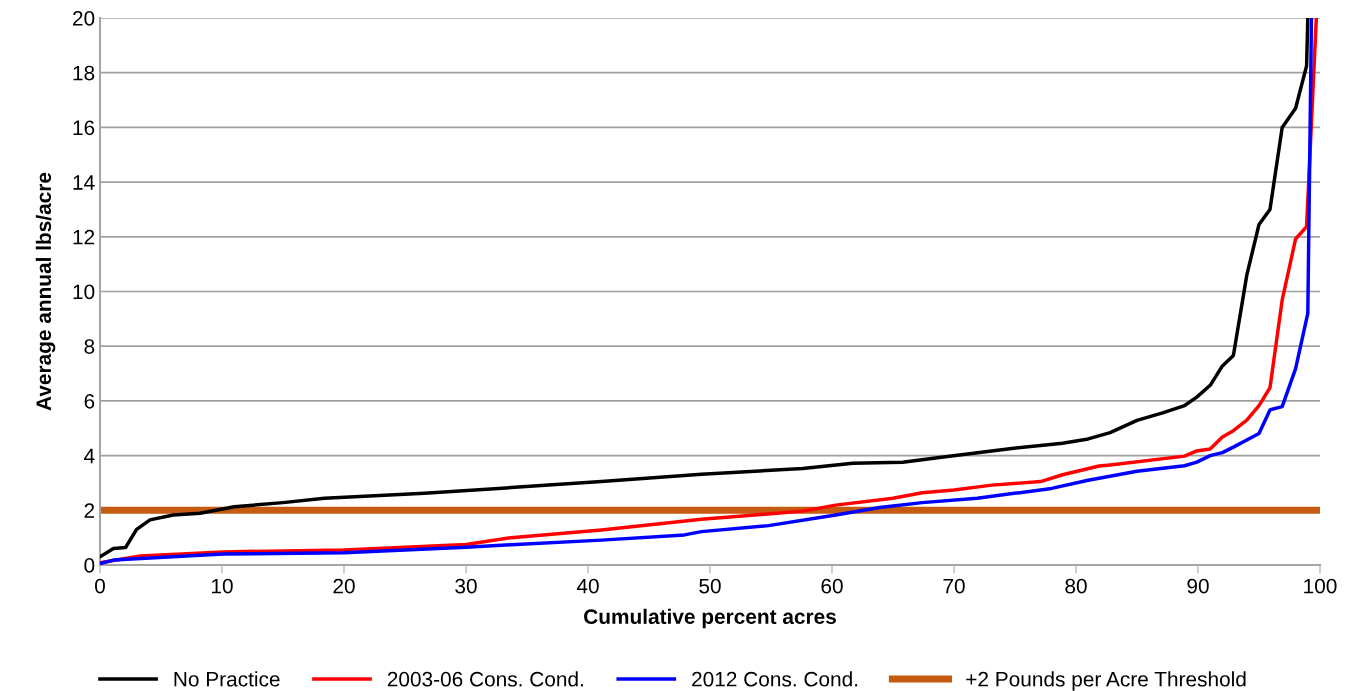  Describe the element at coordinates (587, 586) in the screenshot. I see `x-tick-label: 40` at that location.